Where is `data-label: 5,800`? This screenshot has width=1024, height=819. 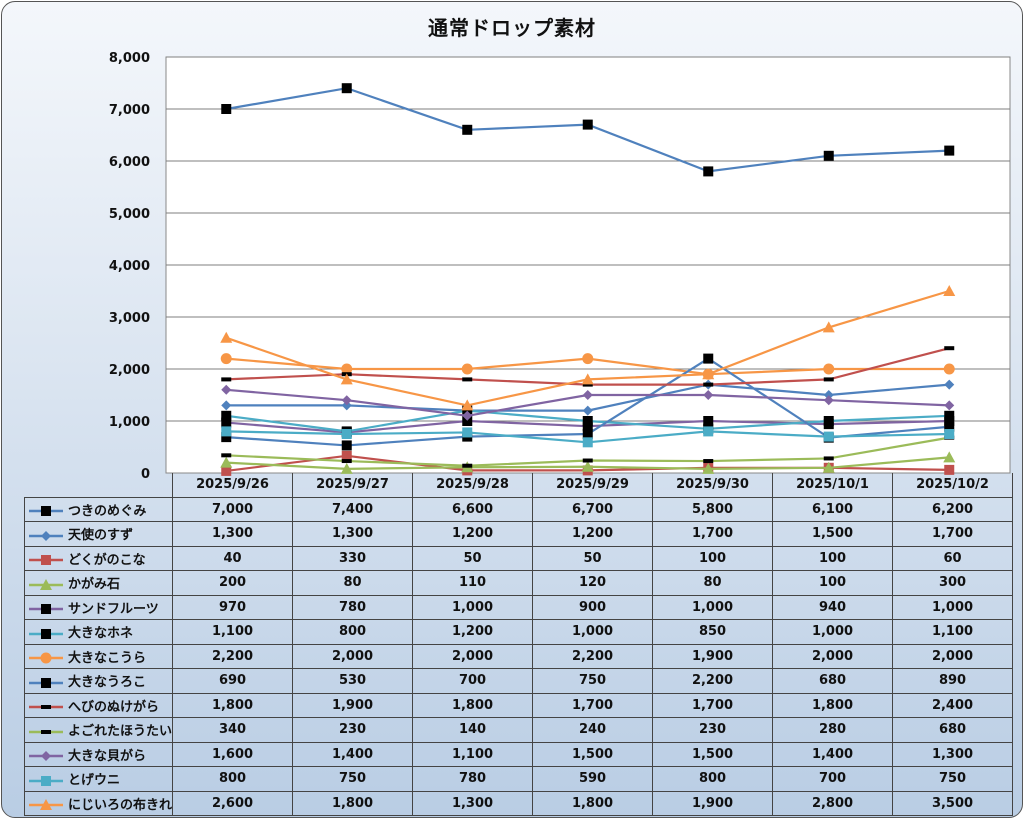 data-label: 5,800 is located at coordinates (713, 509).